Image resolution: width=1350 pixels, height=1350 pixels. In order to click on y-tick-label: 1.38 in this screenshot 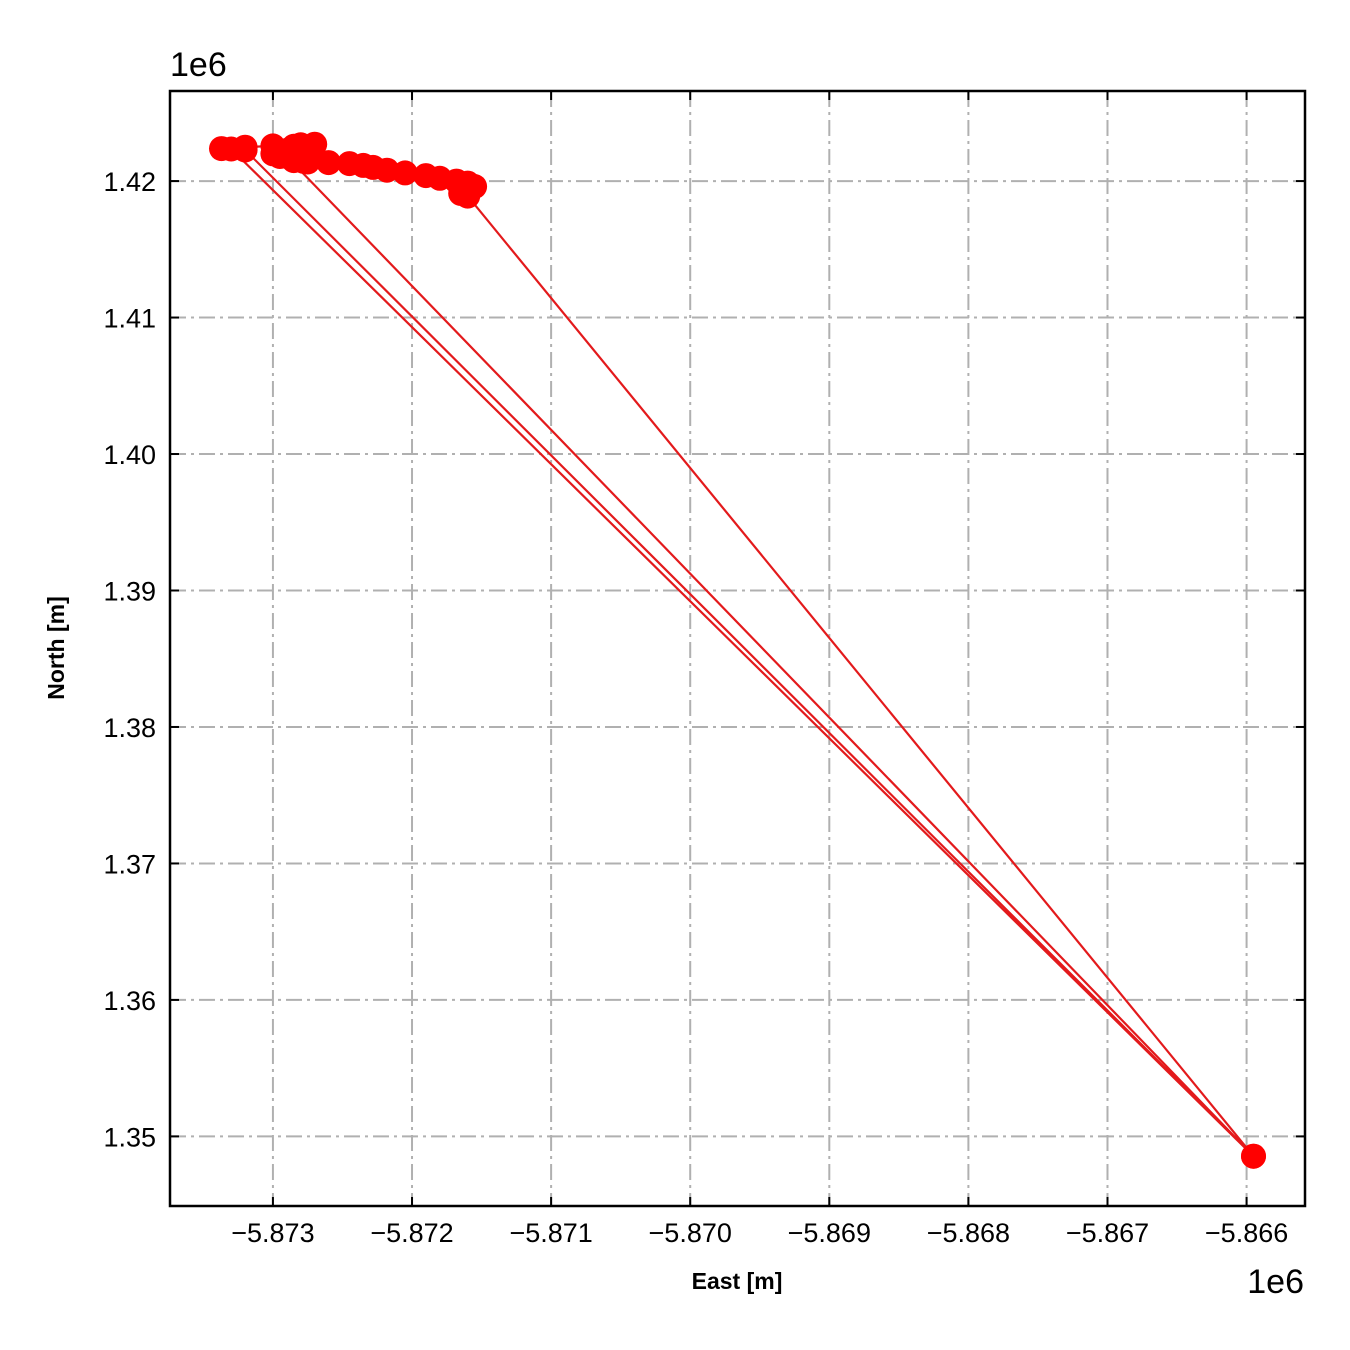, I will do `click(129, 728)`.